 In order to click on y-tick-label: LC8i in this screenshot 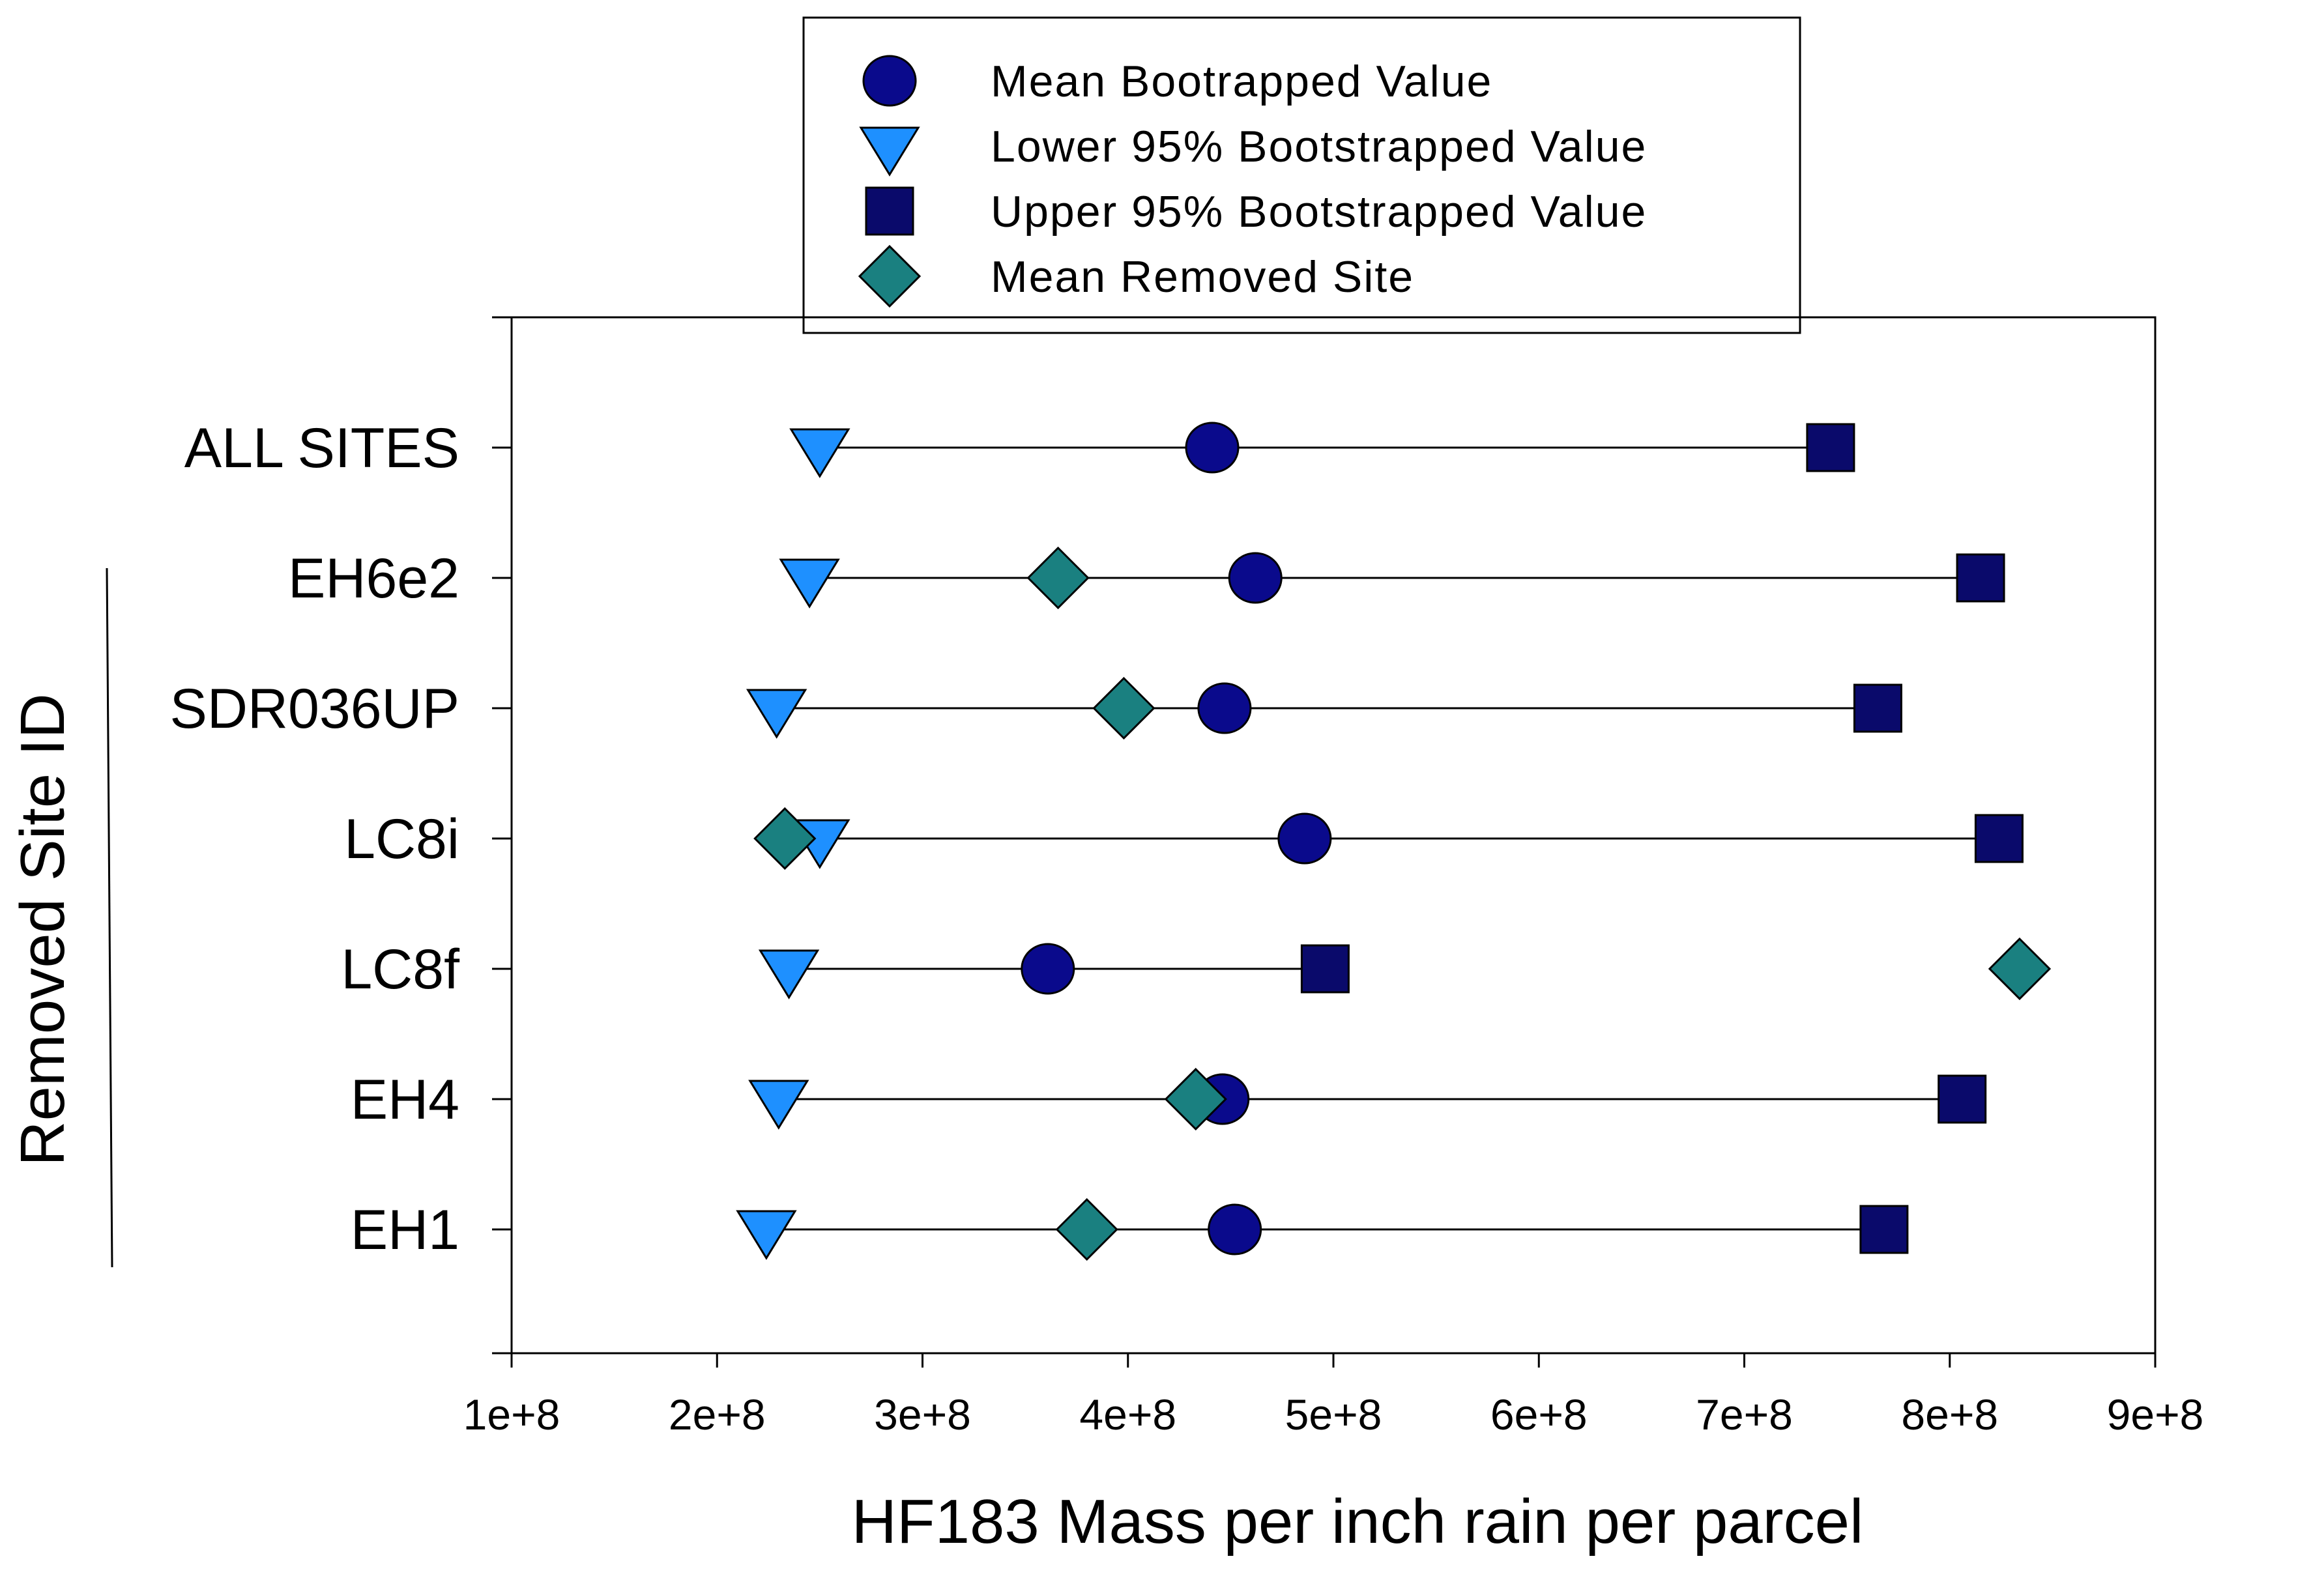, I will do `click(401, 839)`.